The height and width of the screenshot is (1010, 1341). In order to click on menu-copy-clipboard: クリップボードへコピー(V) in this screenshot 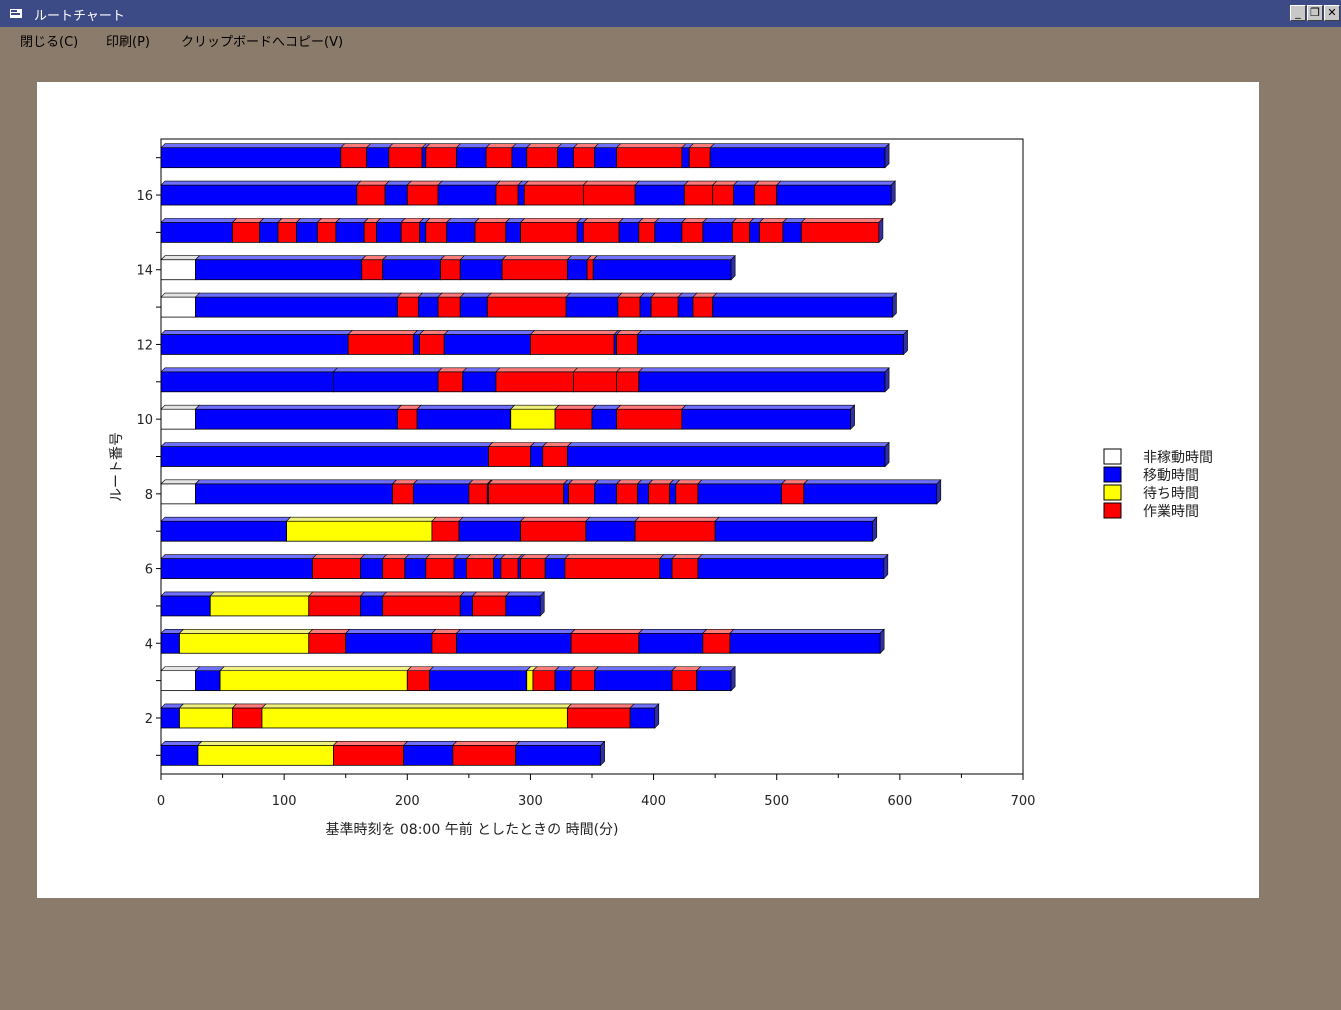, I will do `click(262, 42)`.